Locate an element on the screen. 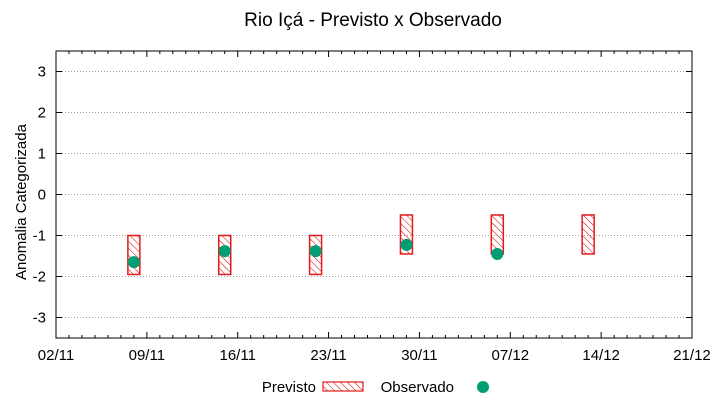 The height and width of the screenshot is (400, 720). mark-layer is located at coordinates (361, 245).